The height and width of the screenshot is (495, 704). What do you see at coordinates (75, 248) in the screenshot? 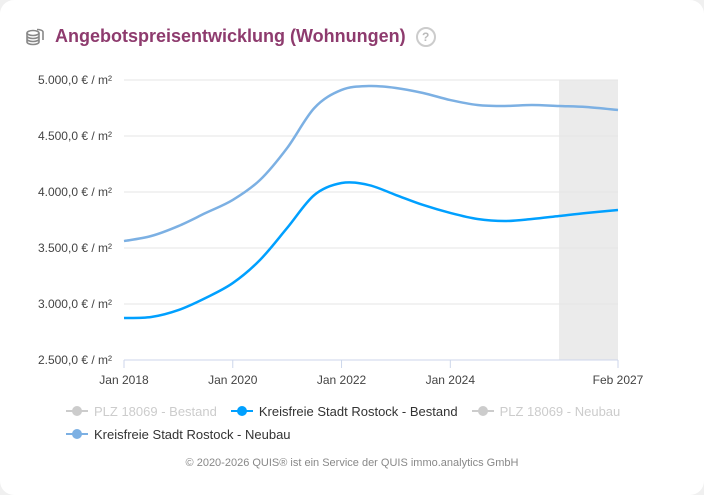
I see `y-tick-label: 3.500,0 € / m²` at bounding box center [75, 248].